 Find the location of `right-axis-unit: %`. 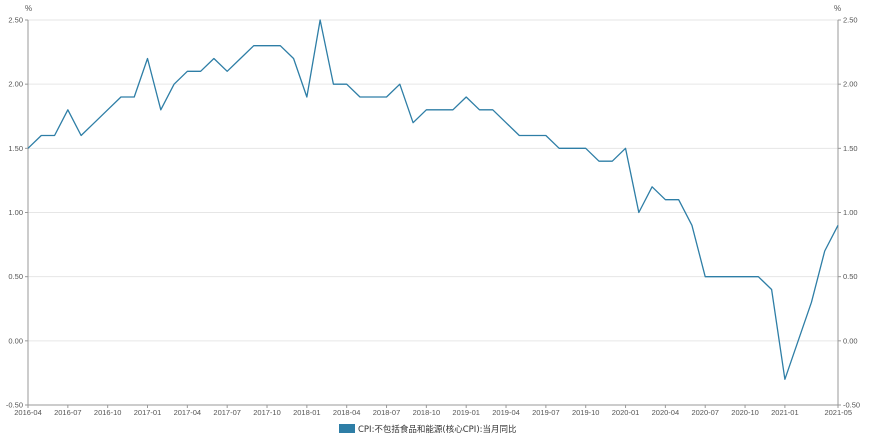

right-axis-unit: % is located at coordinates (837, 8).